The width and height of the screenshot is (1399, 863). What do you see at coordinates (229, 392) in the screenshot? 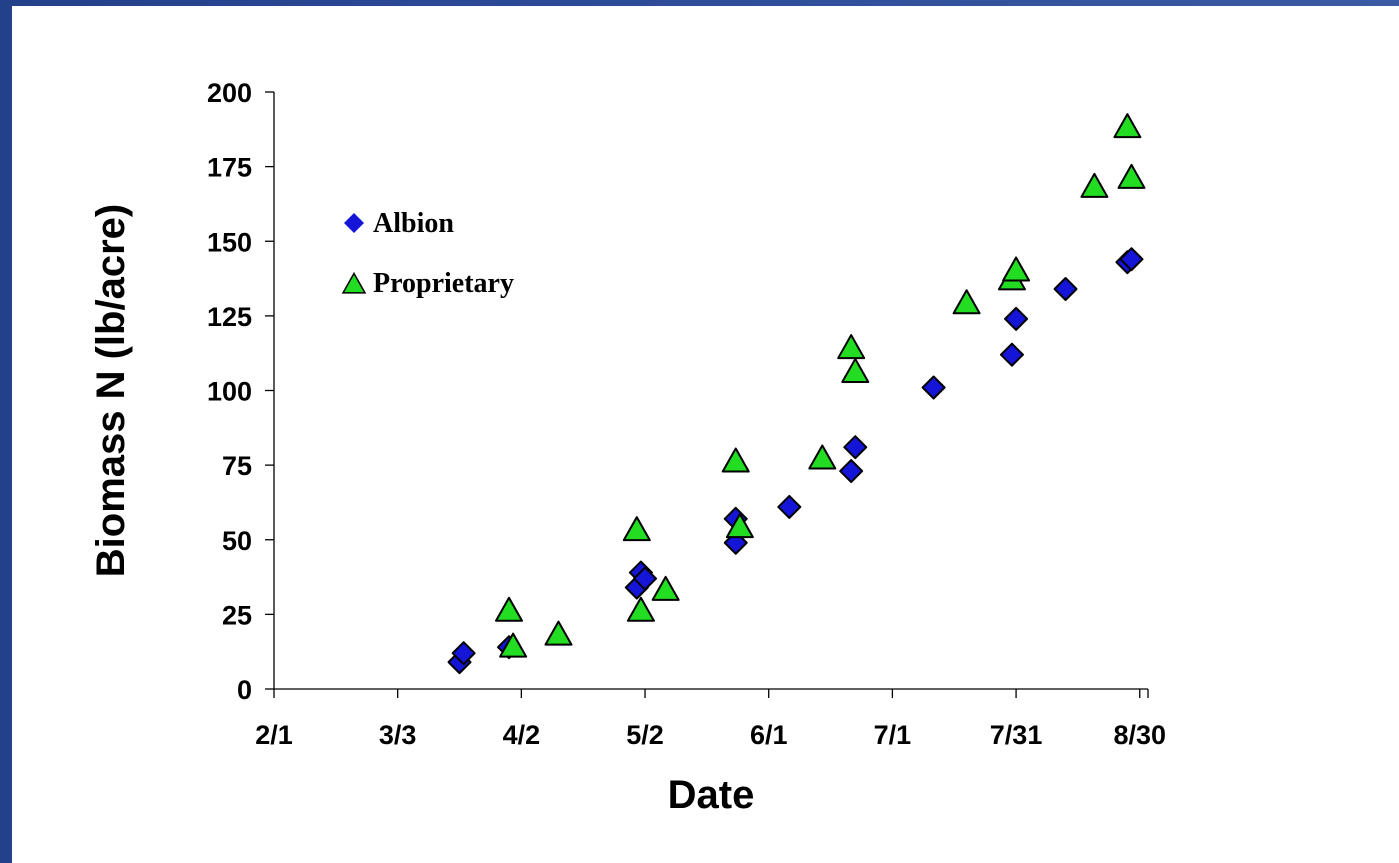
I see `y-tick-label: 100` at bounding box center [229, 392].